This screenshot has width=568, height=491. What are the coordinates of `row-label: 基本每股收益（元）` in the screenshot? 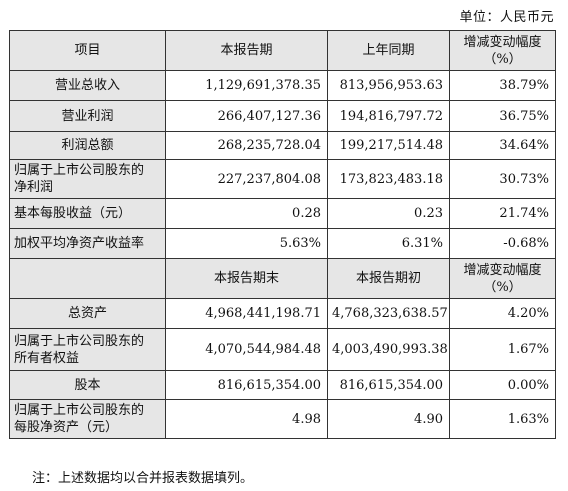 It's located at (87, 213).